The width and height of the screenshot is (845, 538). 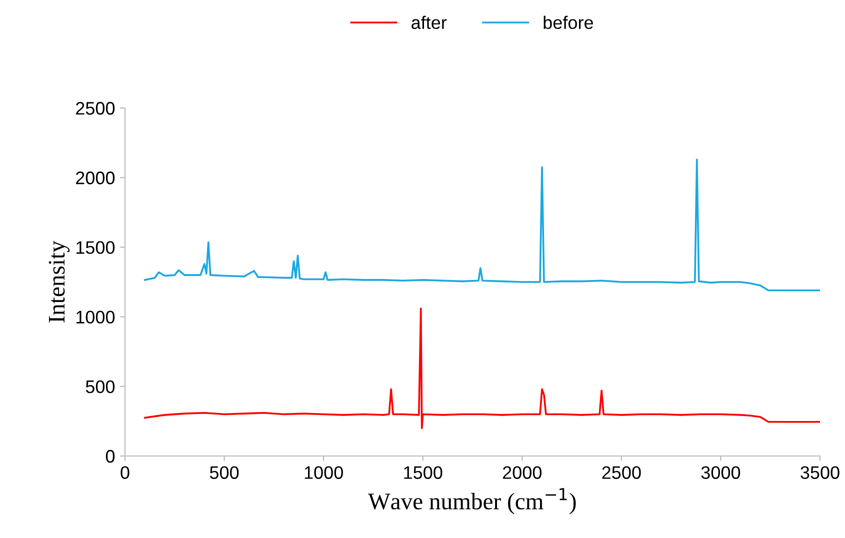 What do you see at coordinates (125, 472) in the screenshot?
I see `x-tick-label: 0` at bounding box center [125, 472].